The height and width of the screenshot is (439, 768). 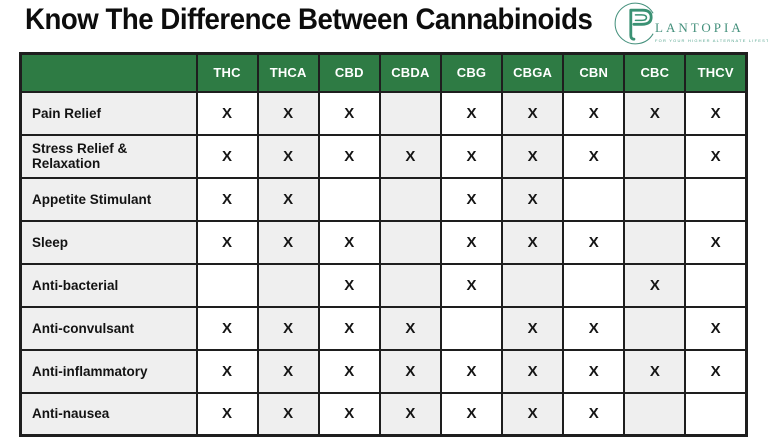 I want to click on column-header-cbn: CBN, so click(x=594, y=72).